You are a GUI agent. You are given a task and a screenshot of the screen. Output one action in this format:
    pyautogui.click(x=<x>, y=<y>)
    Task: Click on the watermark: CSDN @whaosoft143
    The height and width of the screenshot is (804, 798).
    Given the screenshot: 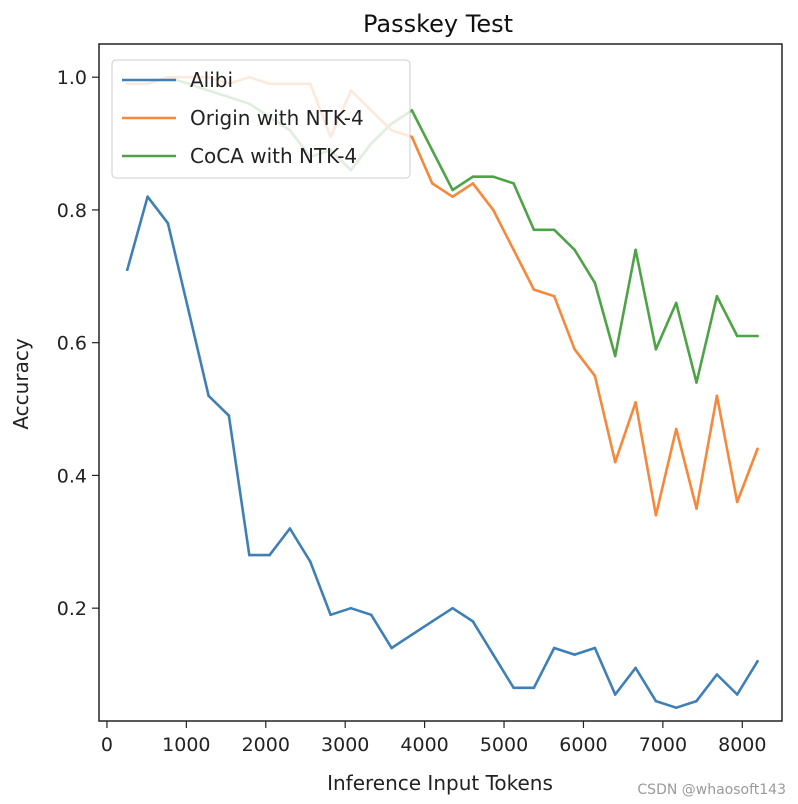 What is the action you would take?
    pyautogui.click(x=711, y=790)
    